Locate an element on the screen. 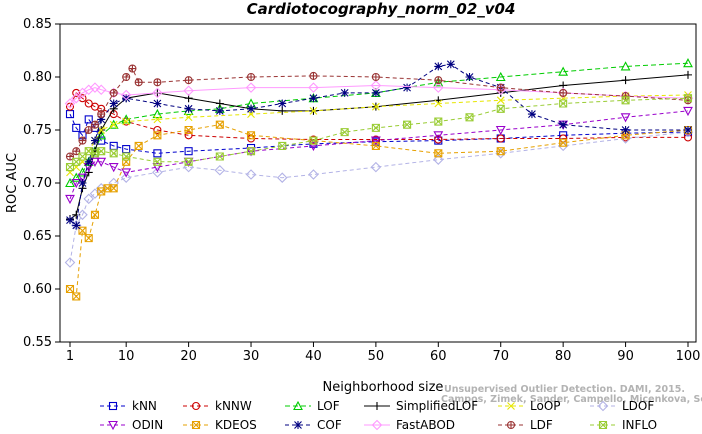 The width and height of the screenshot is (702, 434). legend-label-kdeos: KDEOS is located at coordinates (236, 425).